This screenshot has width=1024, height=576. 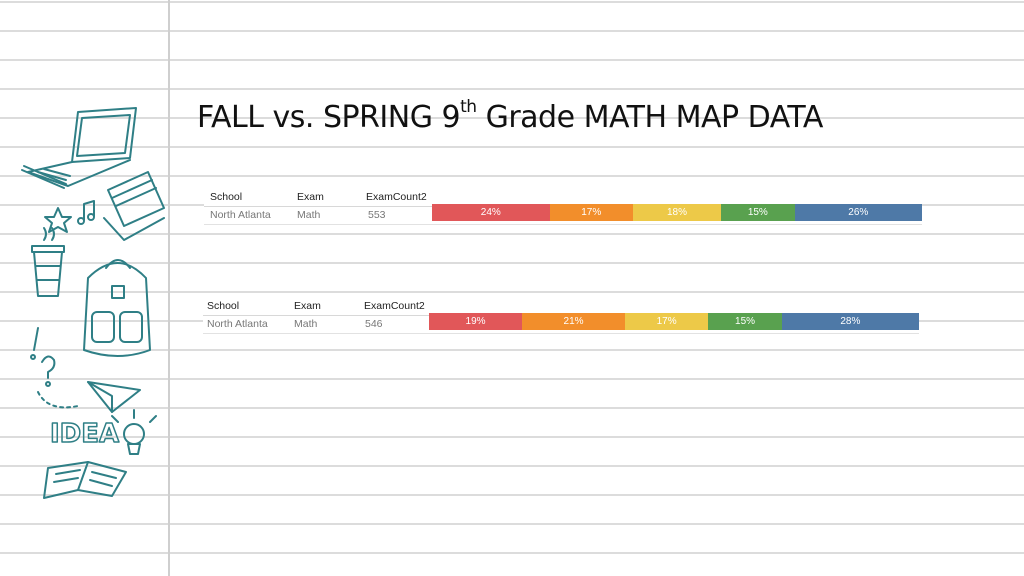 I want to click on question-mark-icon, so click(x=48, y=371).